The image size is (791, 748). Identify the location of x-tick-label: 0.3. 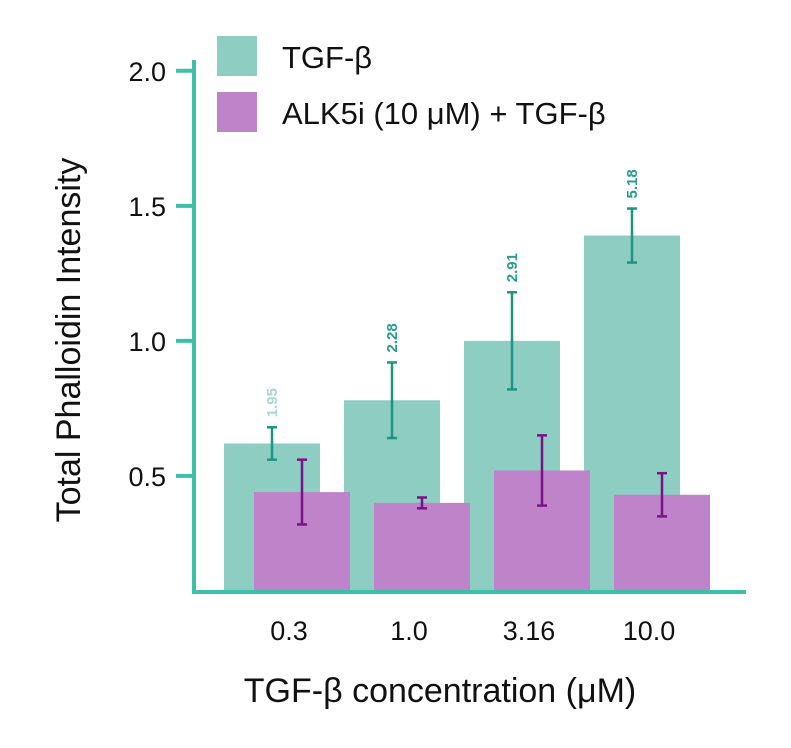
(289, 631).